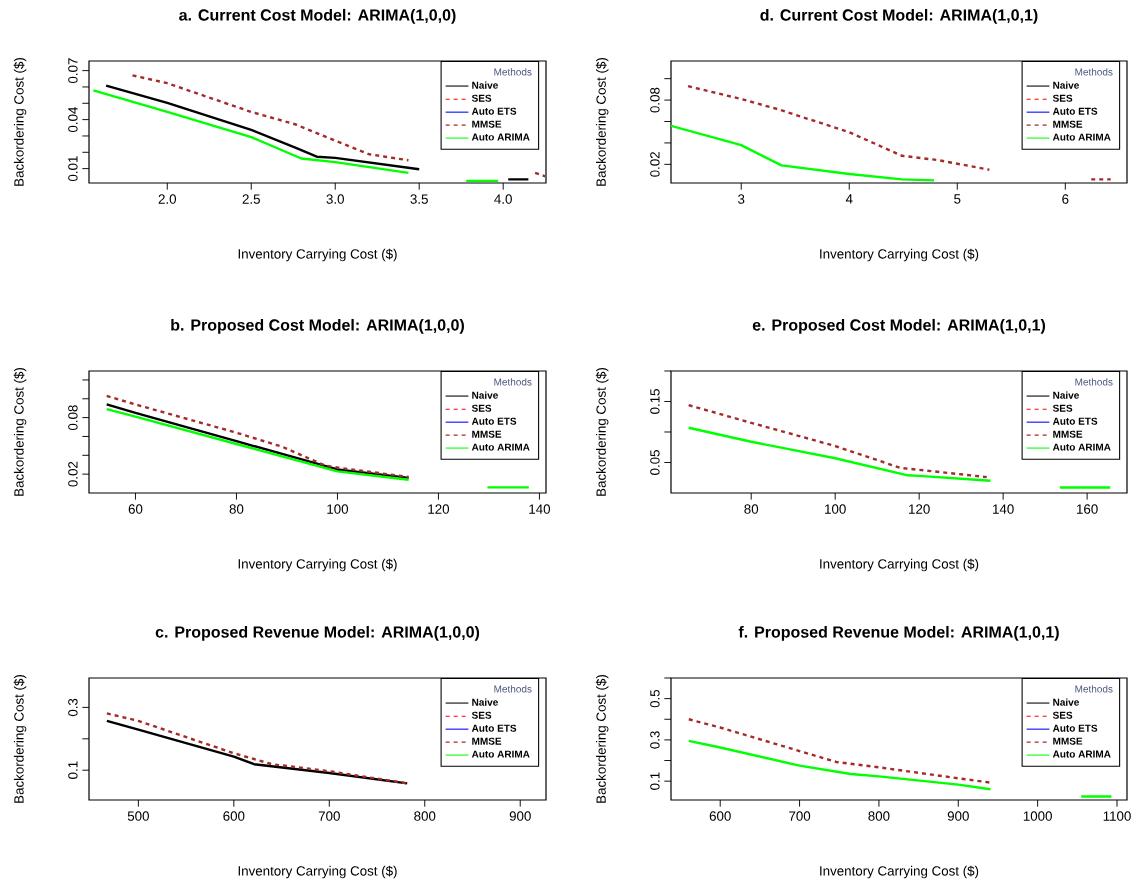  I want to click on x-tick-label: 3, so click(741, 199).